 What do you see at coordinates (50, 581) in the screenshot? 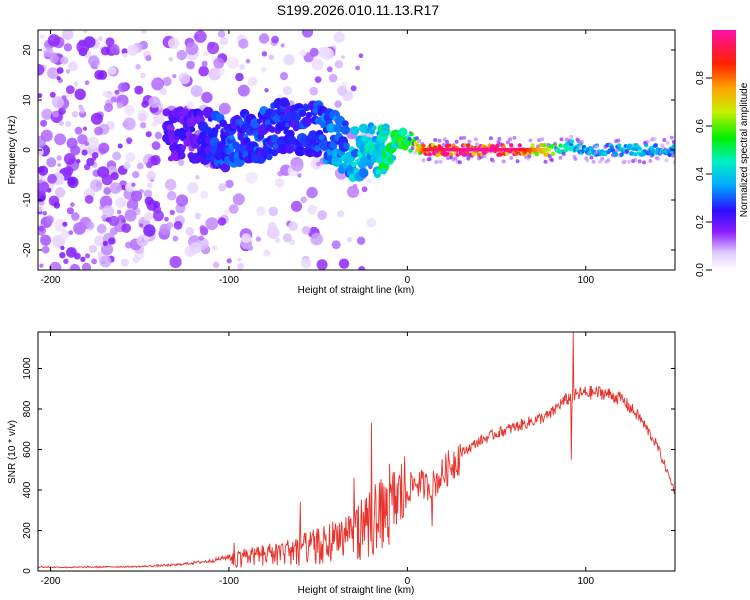
I see `x-tick-label: -200` at bounding box center [50, 581].